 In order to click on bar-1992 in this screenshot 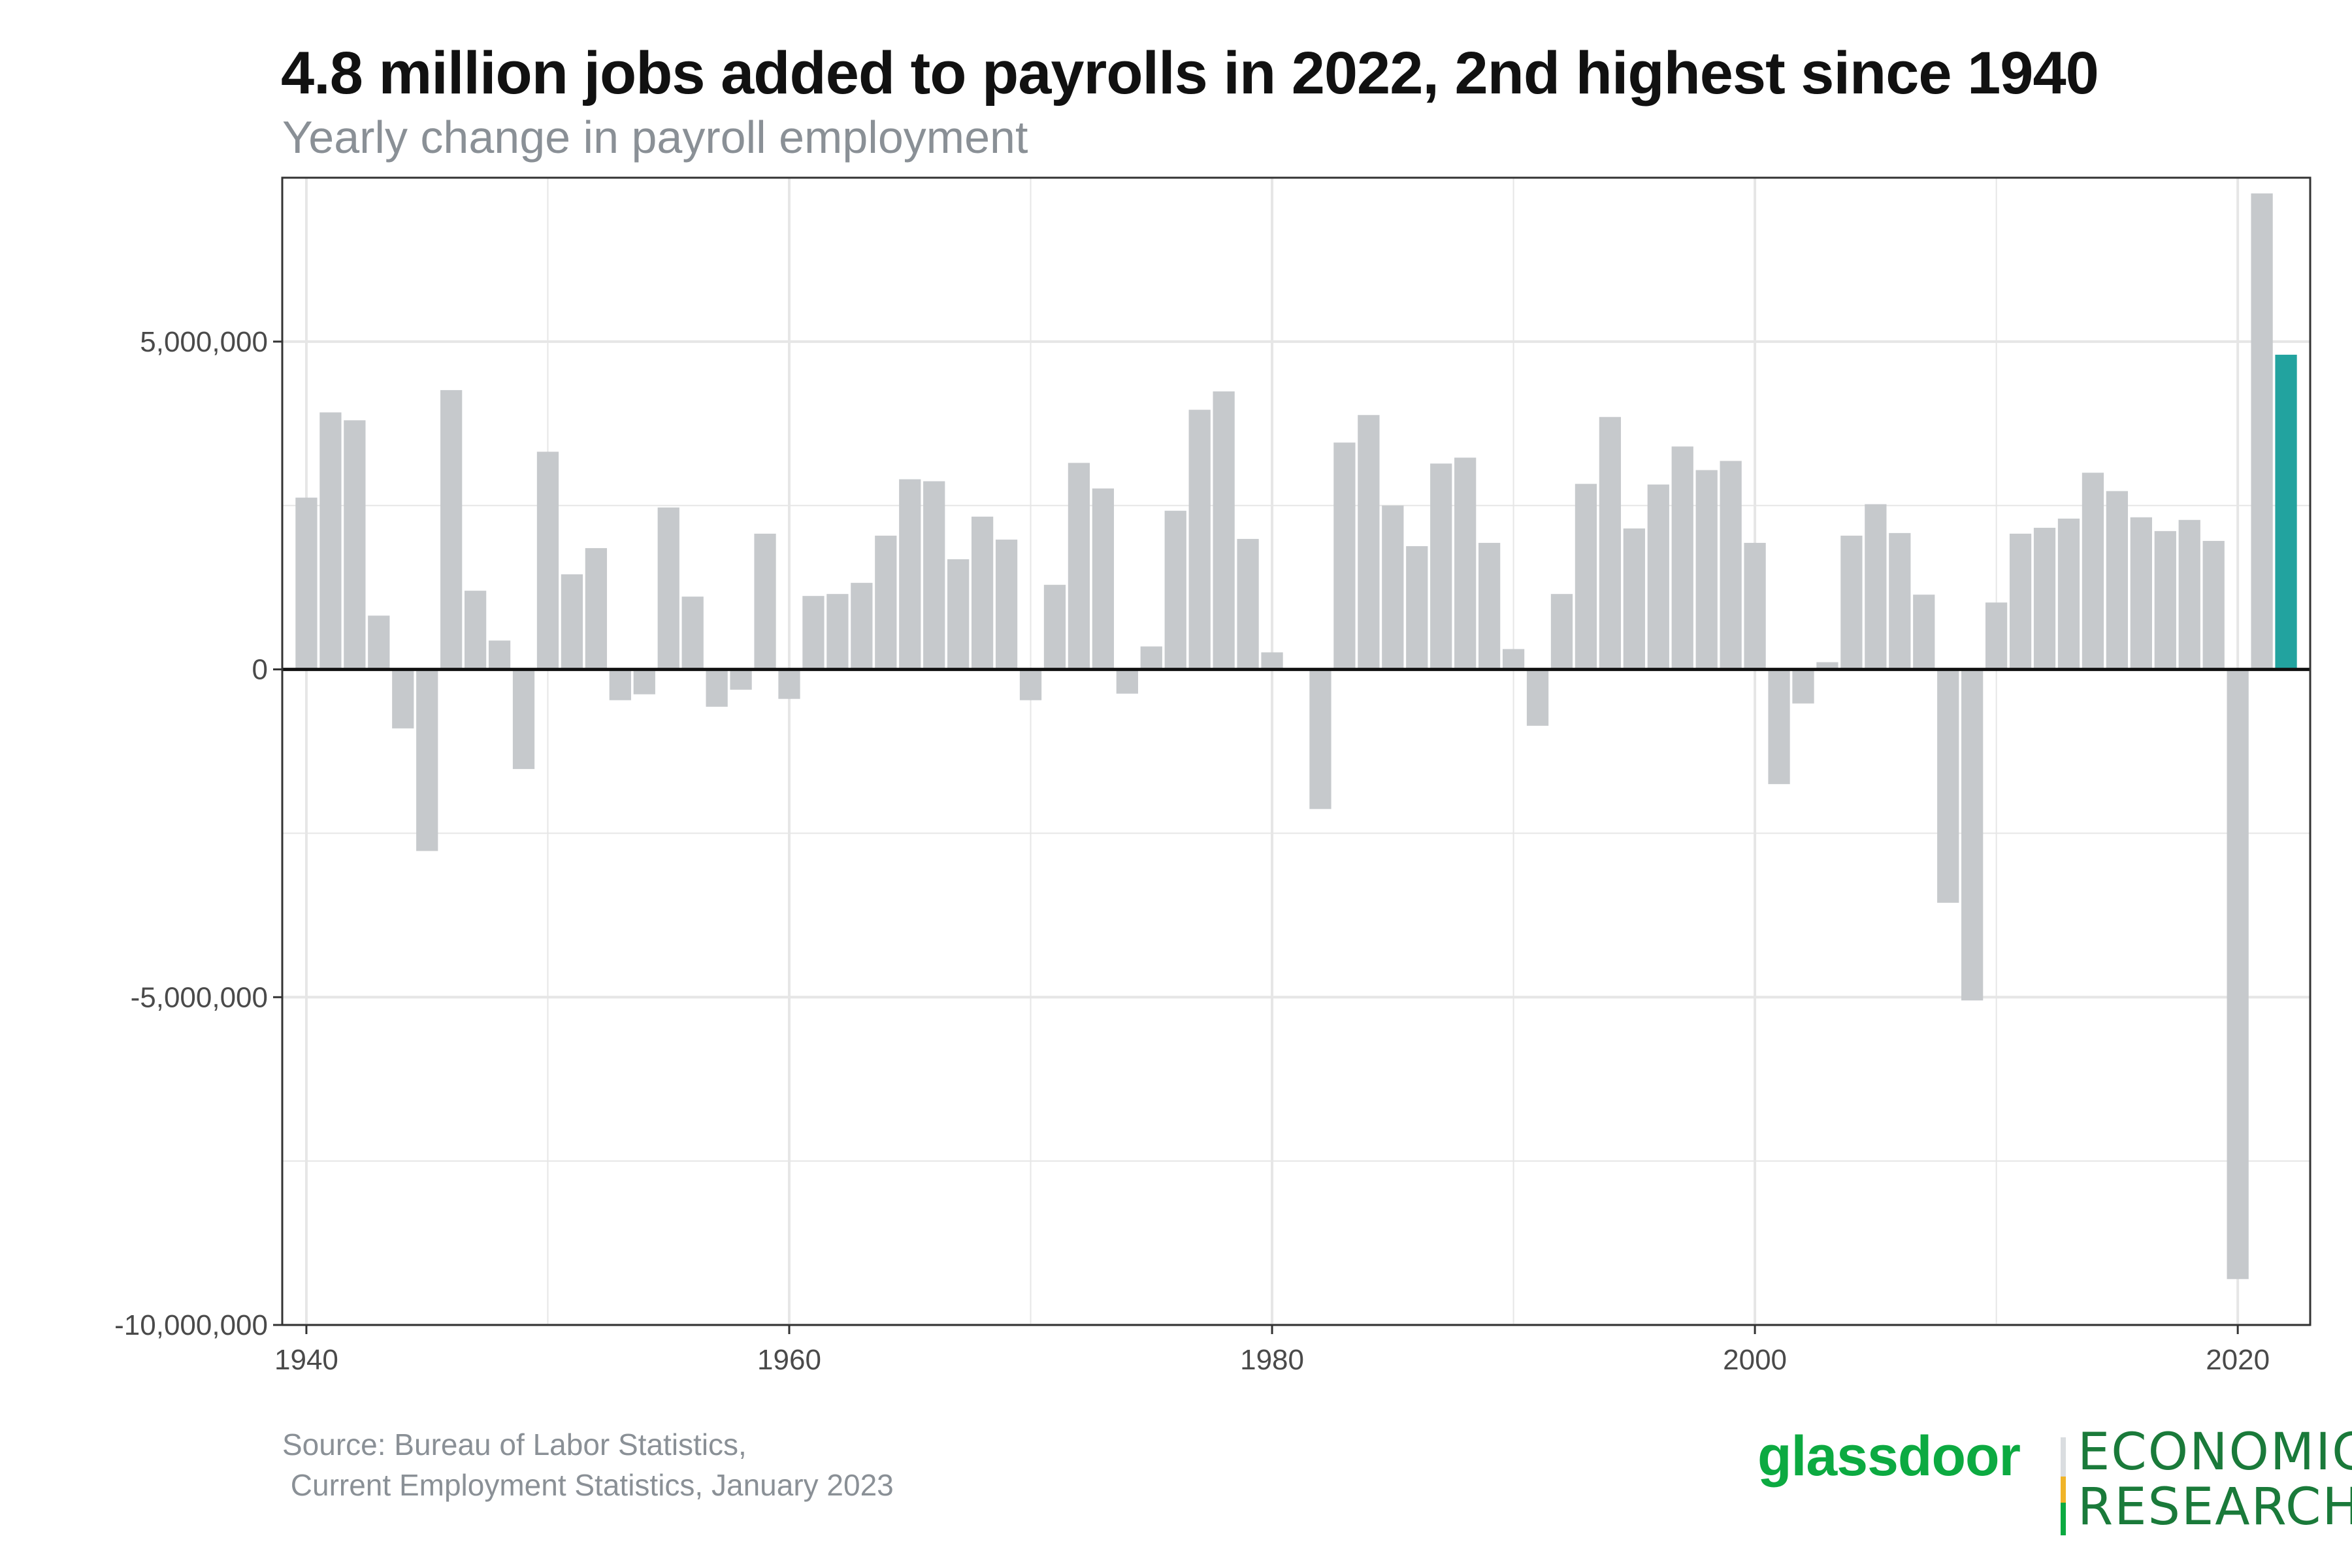, I will do `click(1561, 632)`.